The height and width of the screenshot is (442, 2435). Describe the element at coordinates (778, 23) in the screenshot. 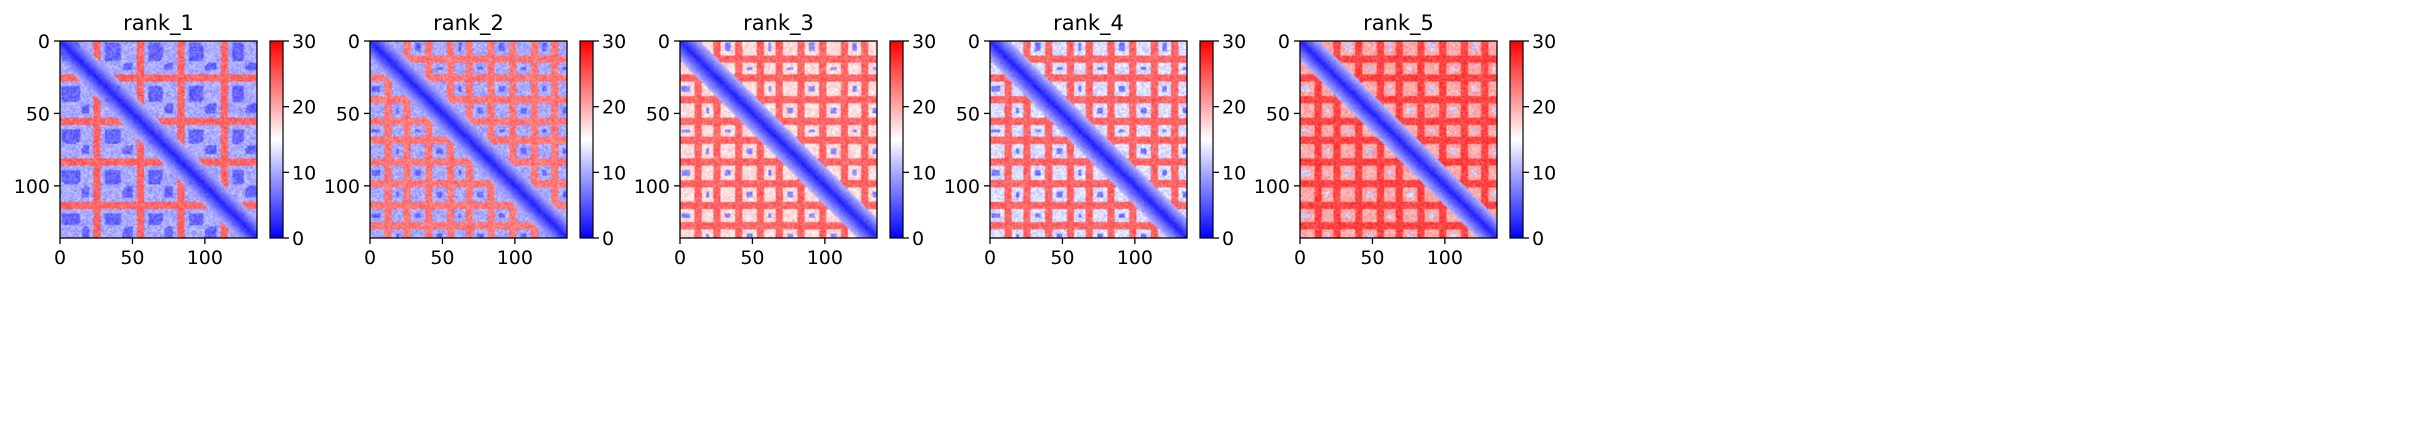

I see `panel-title: rank_3` at that location.